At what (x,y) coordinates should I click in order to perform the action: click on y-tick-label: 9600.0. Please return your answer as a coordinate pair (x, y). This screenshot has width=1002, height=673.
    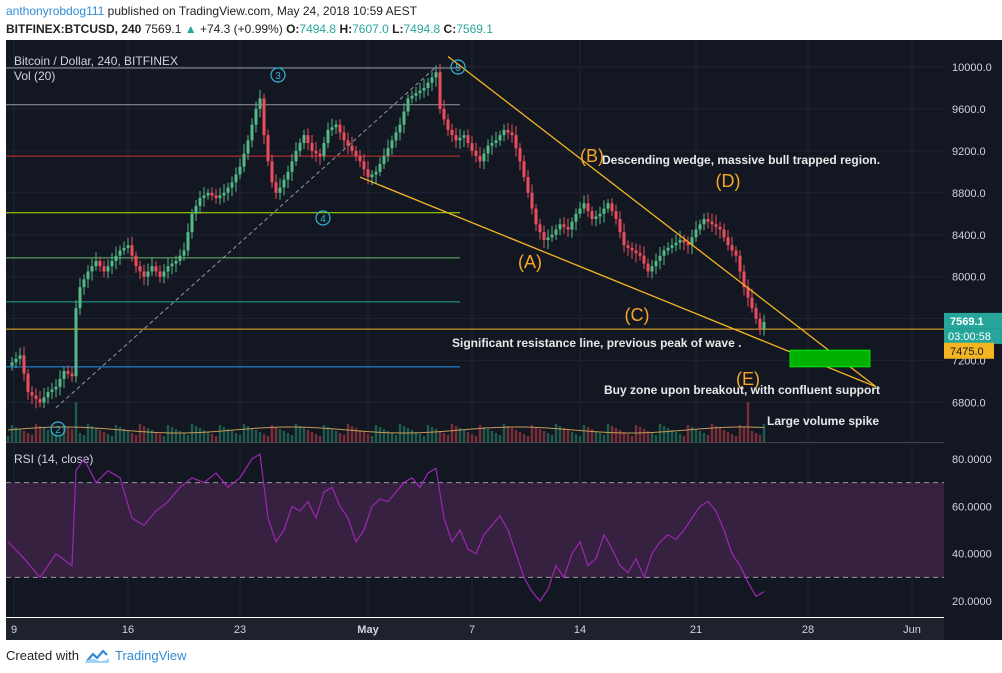
    Looking at the image, I should click on (969, 110).